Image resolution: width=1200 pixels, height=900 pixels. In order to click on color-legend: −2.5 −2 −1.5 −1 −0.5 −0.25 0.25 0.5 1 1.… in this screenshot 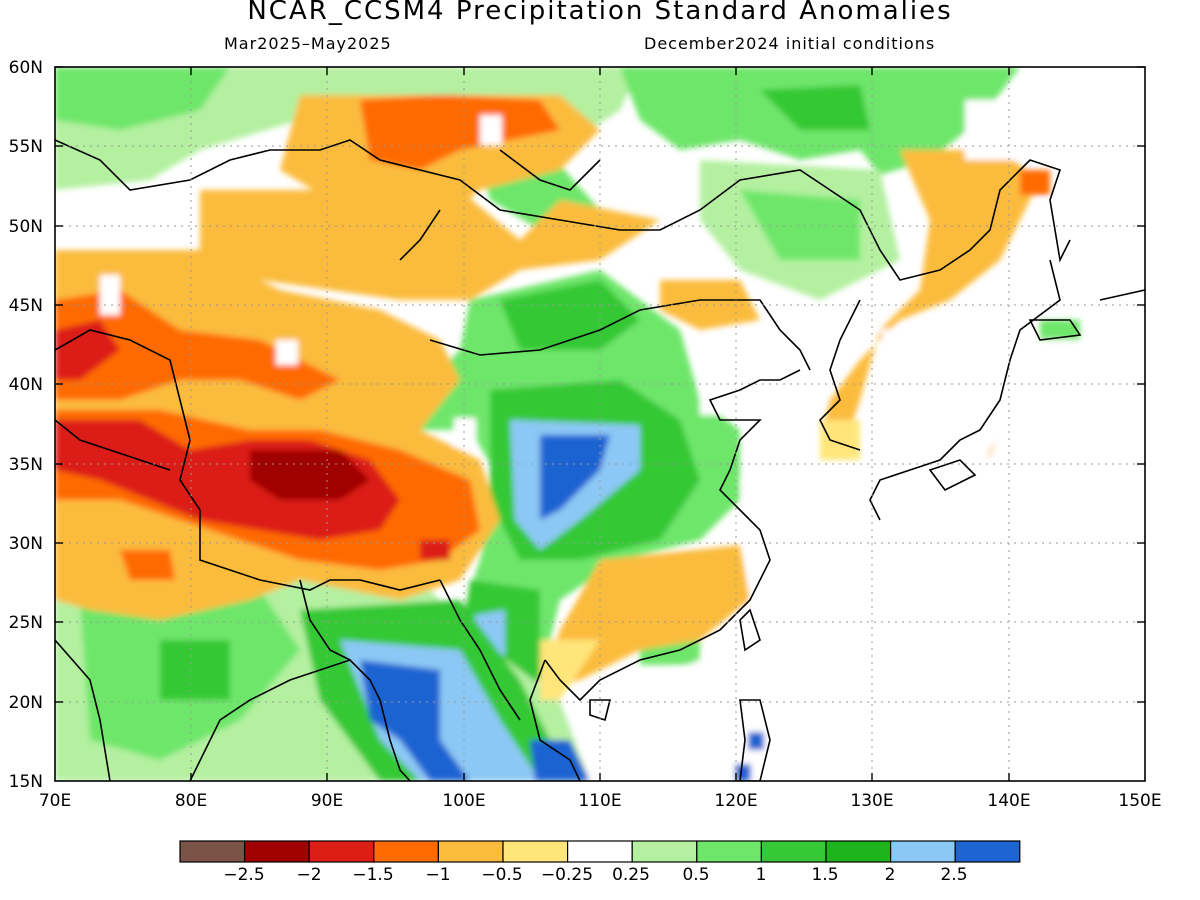, I will do `click(600, 862)`.